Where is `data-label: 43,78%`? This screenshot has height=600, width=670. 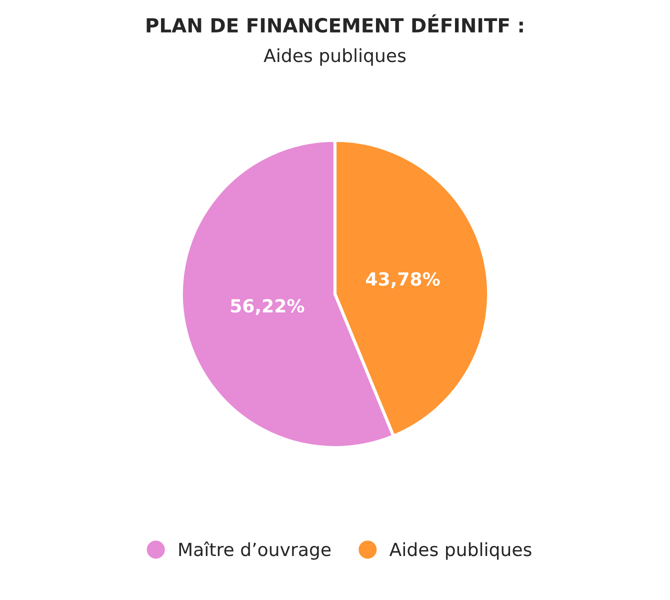 data-label: 43,78% is located at coordinates (403, 280).